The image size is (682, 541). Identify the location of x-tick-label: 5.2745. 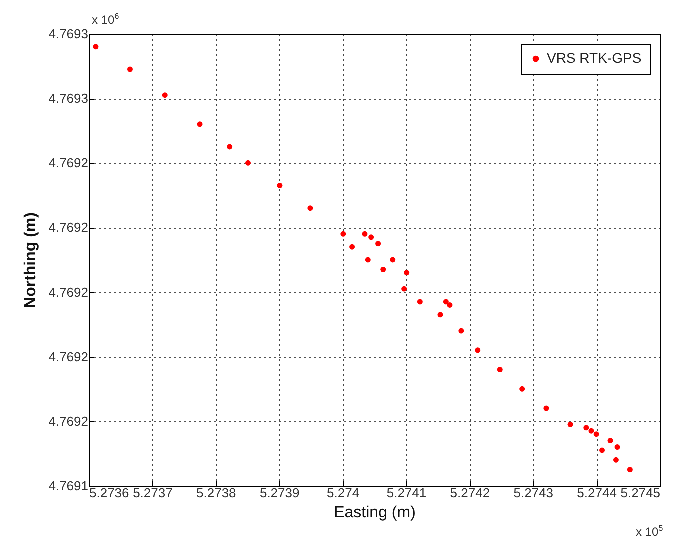
(640, 493).